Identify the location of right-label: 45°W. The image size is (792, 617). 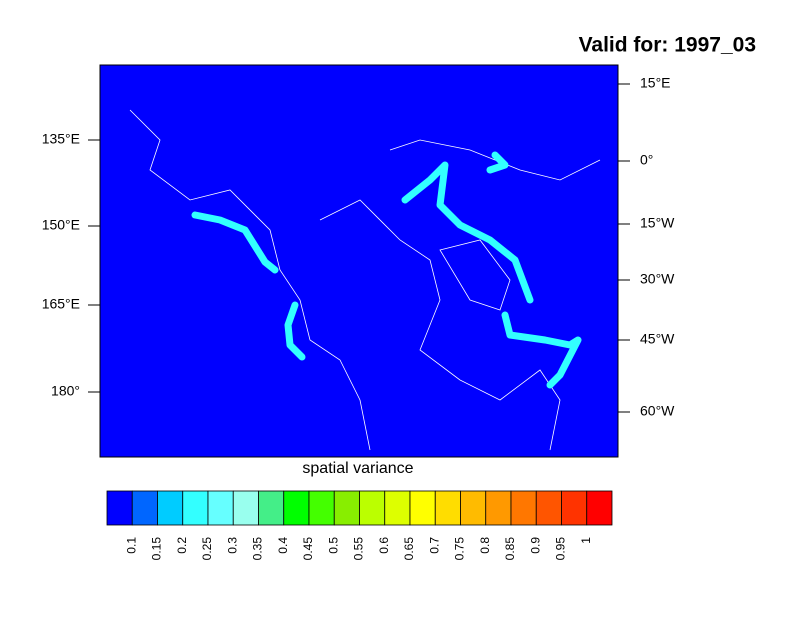
(657, 339).